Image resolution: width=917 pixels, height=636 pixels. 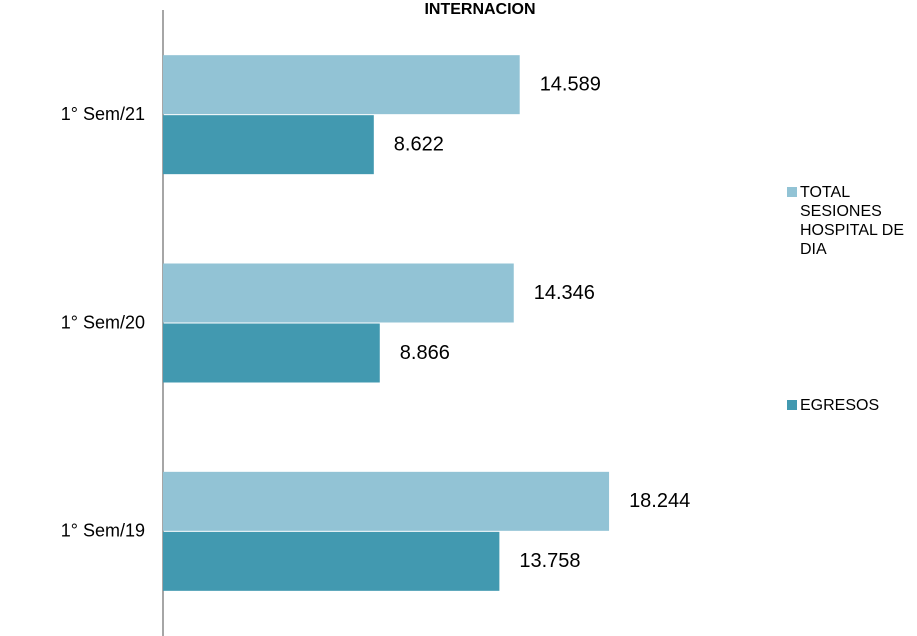 What do you see at coordinates (479, 9) in the screenshot?
I see `chart-title: INTERNACION` at bounding box center [479, 9].